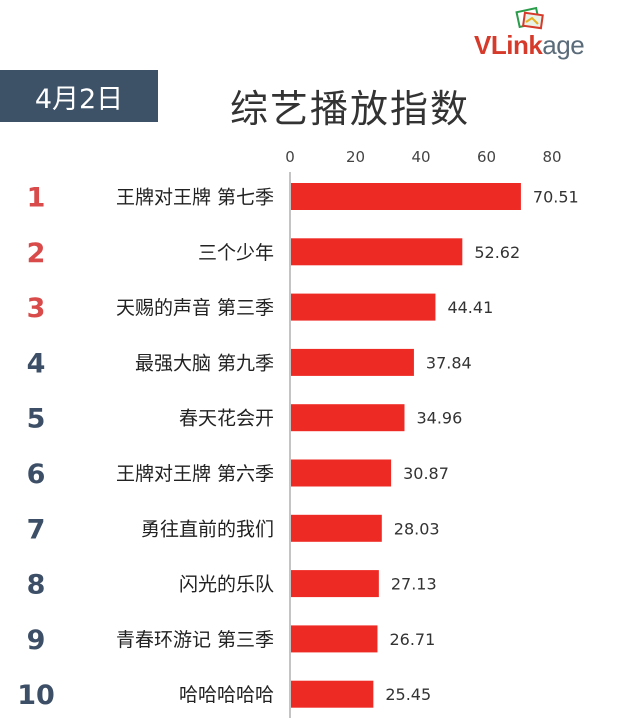  I want to click on category-label: 三个少年, so click(236, 253).